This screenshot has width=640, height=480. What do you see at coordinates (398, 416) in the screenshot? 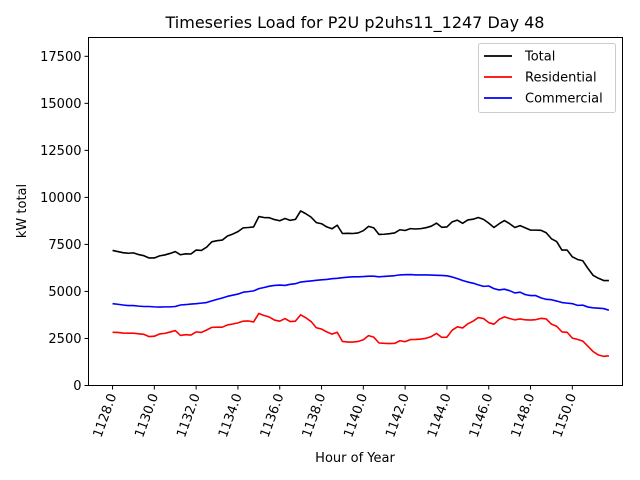
I see `x-tick-label: 1142.0` at bounding box center [398, 416].